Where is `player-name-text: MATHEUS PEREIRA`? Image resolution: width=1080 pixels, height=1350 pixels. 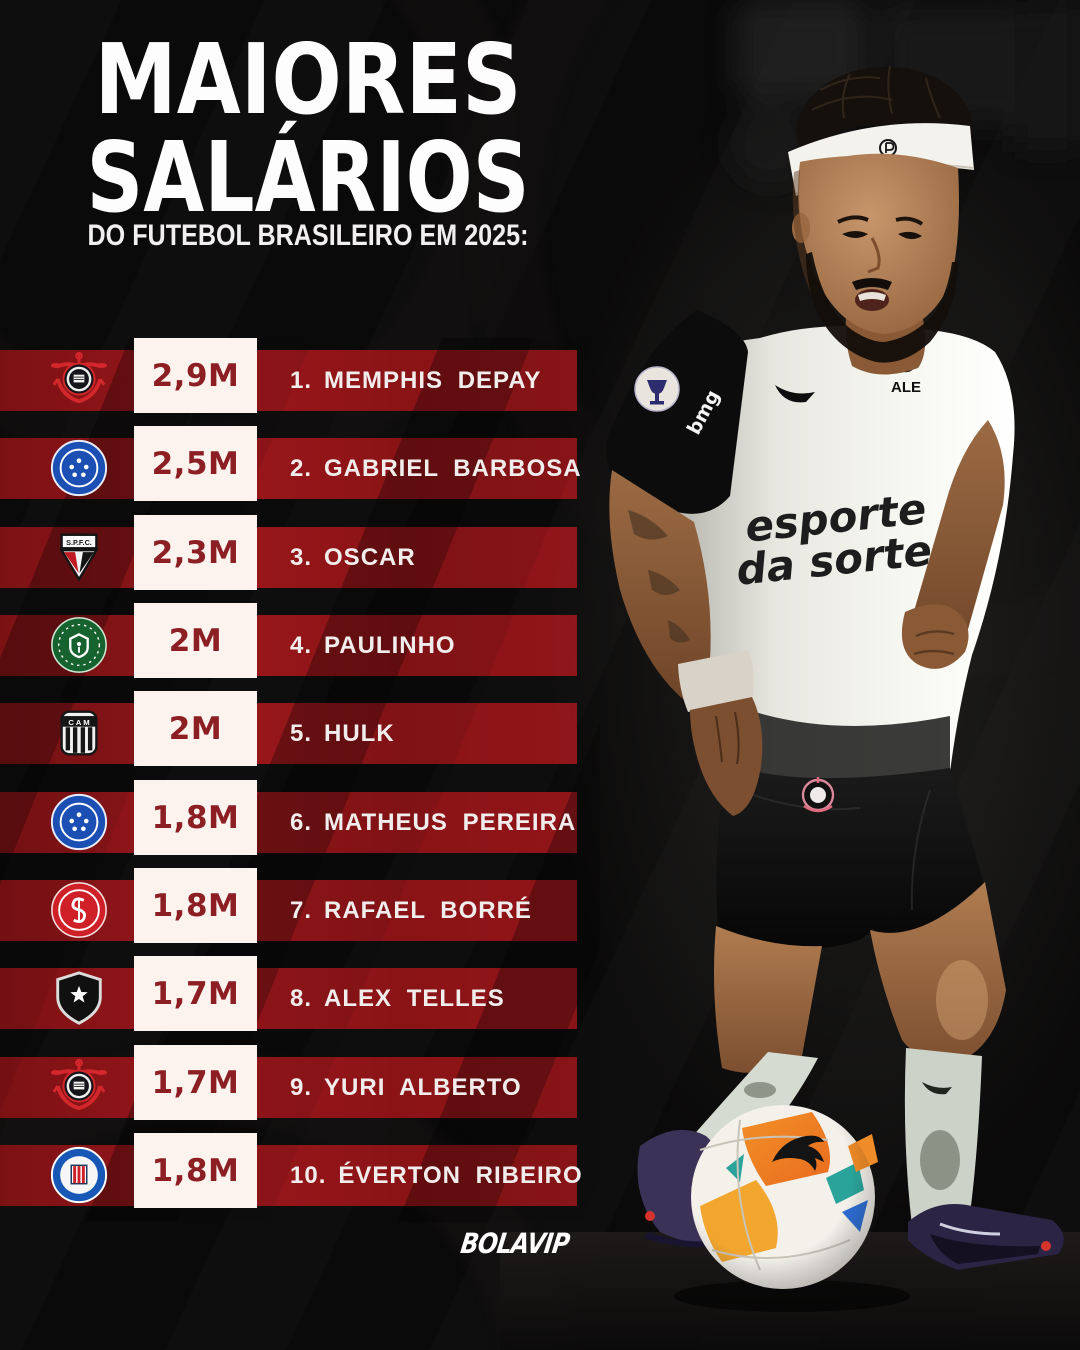 player-name-text: MATHEUS PEREIRA is located at coordinates (450, 822).